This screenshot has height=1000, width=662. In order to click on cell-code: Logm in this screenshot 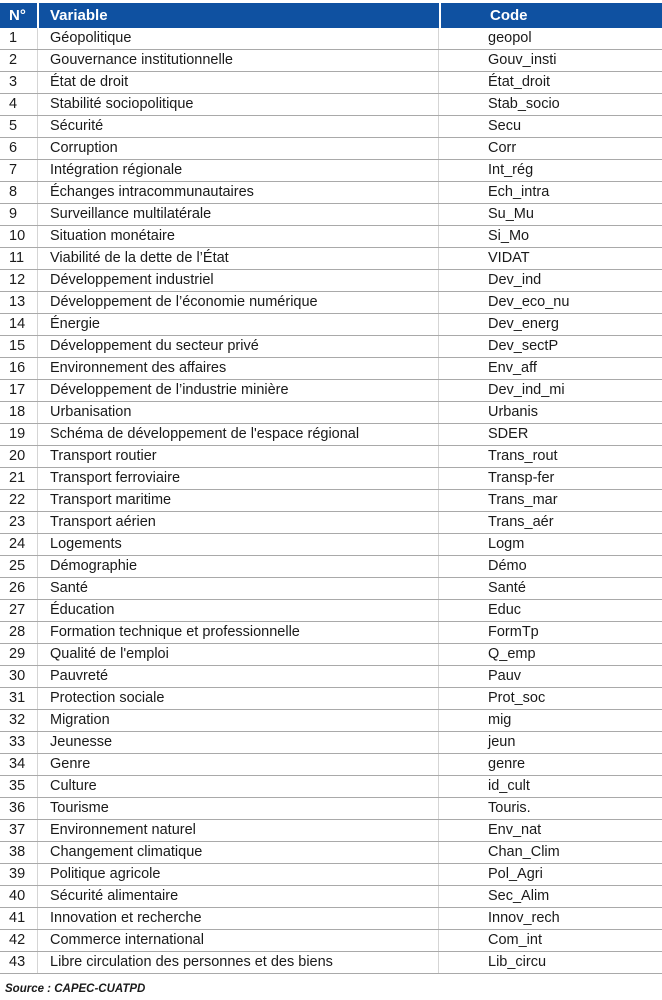, I will do `click(506, 544)`.